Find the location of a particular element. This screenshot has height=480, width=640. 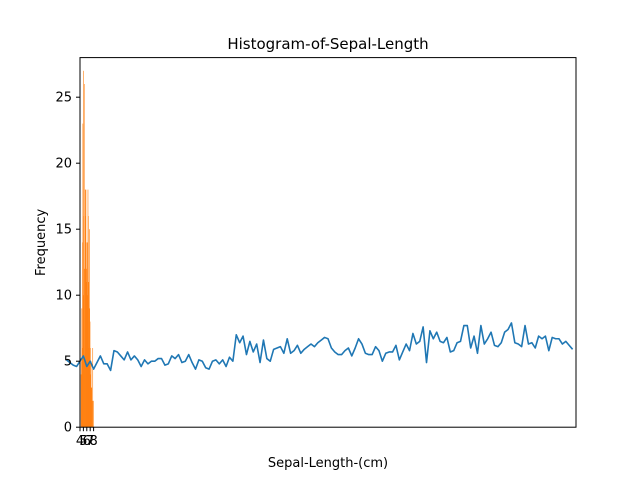

chart-title: Histogram-of-Sepal-Length is located at coordinates (327, 44).